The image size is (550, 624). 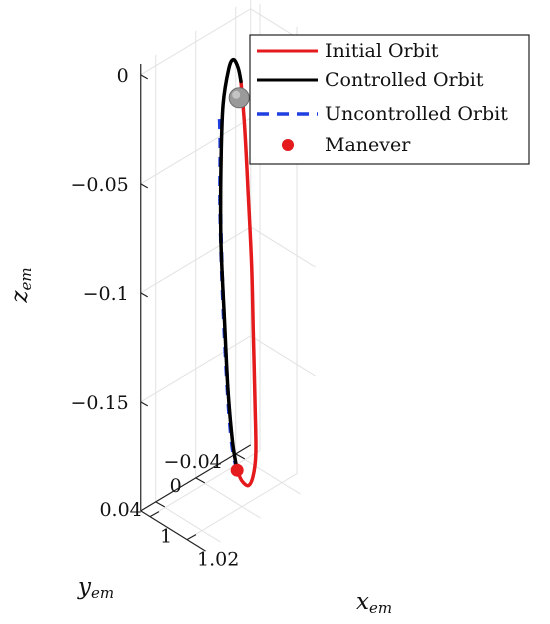 I want to click on legend-swatch-maneuver, so click(x=288, y=145).